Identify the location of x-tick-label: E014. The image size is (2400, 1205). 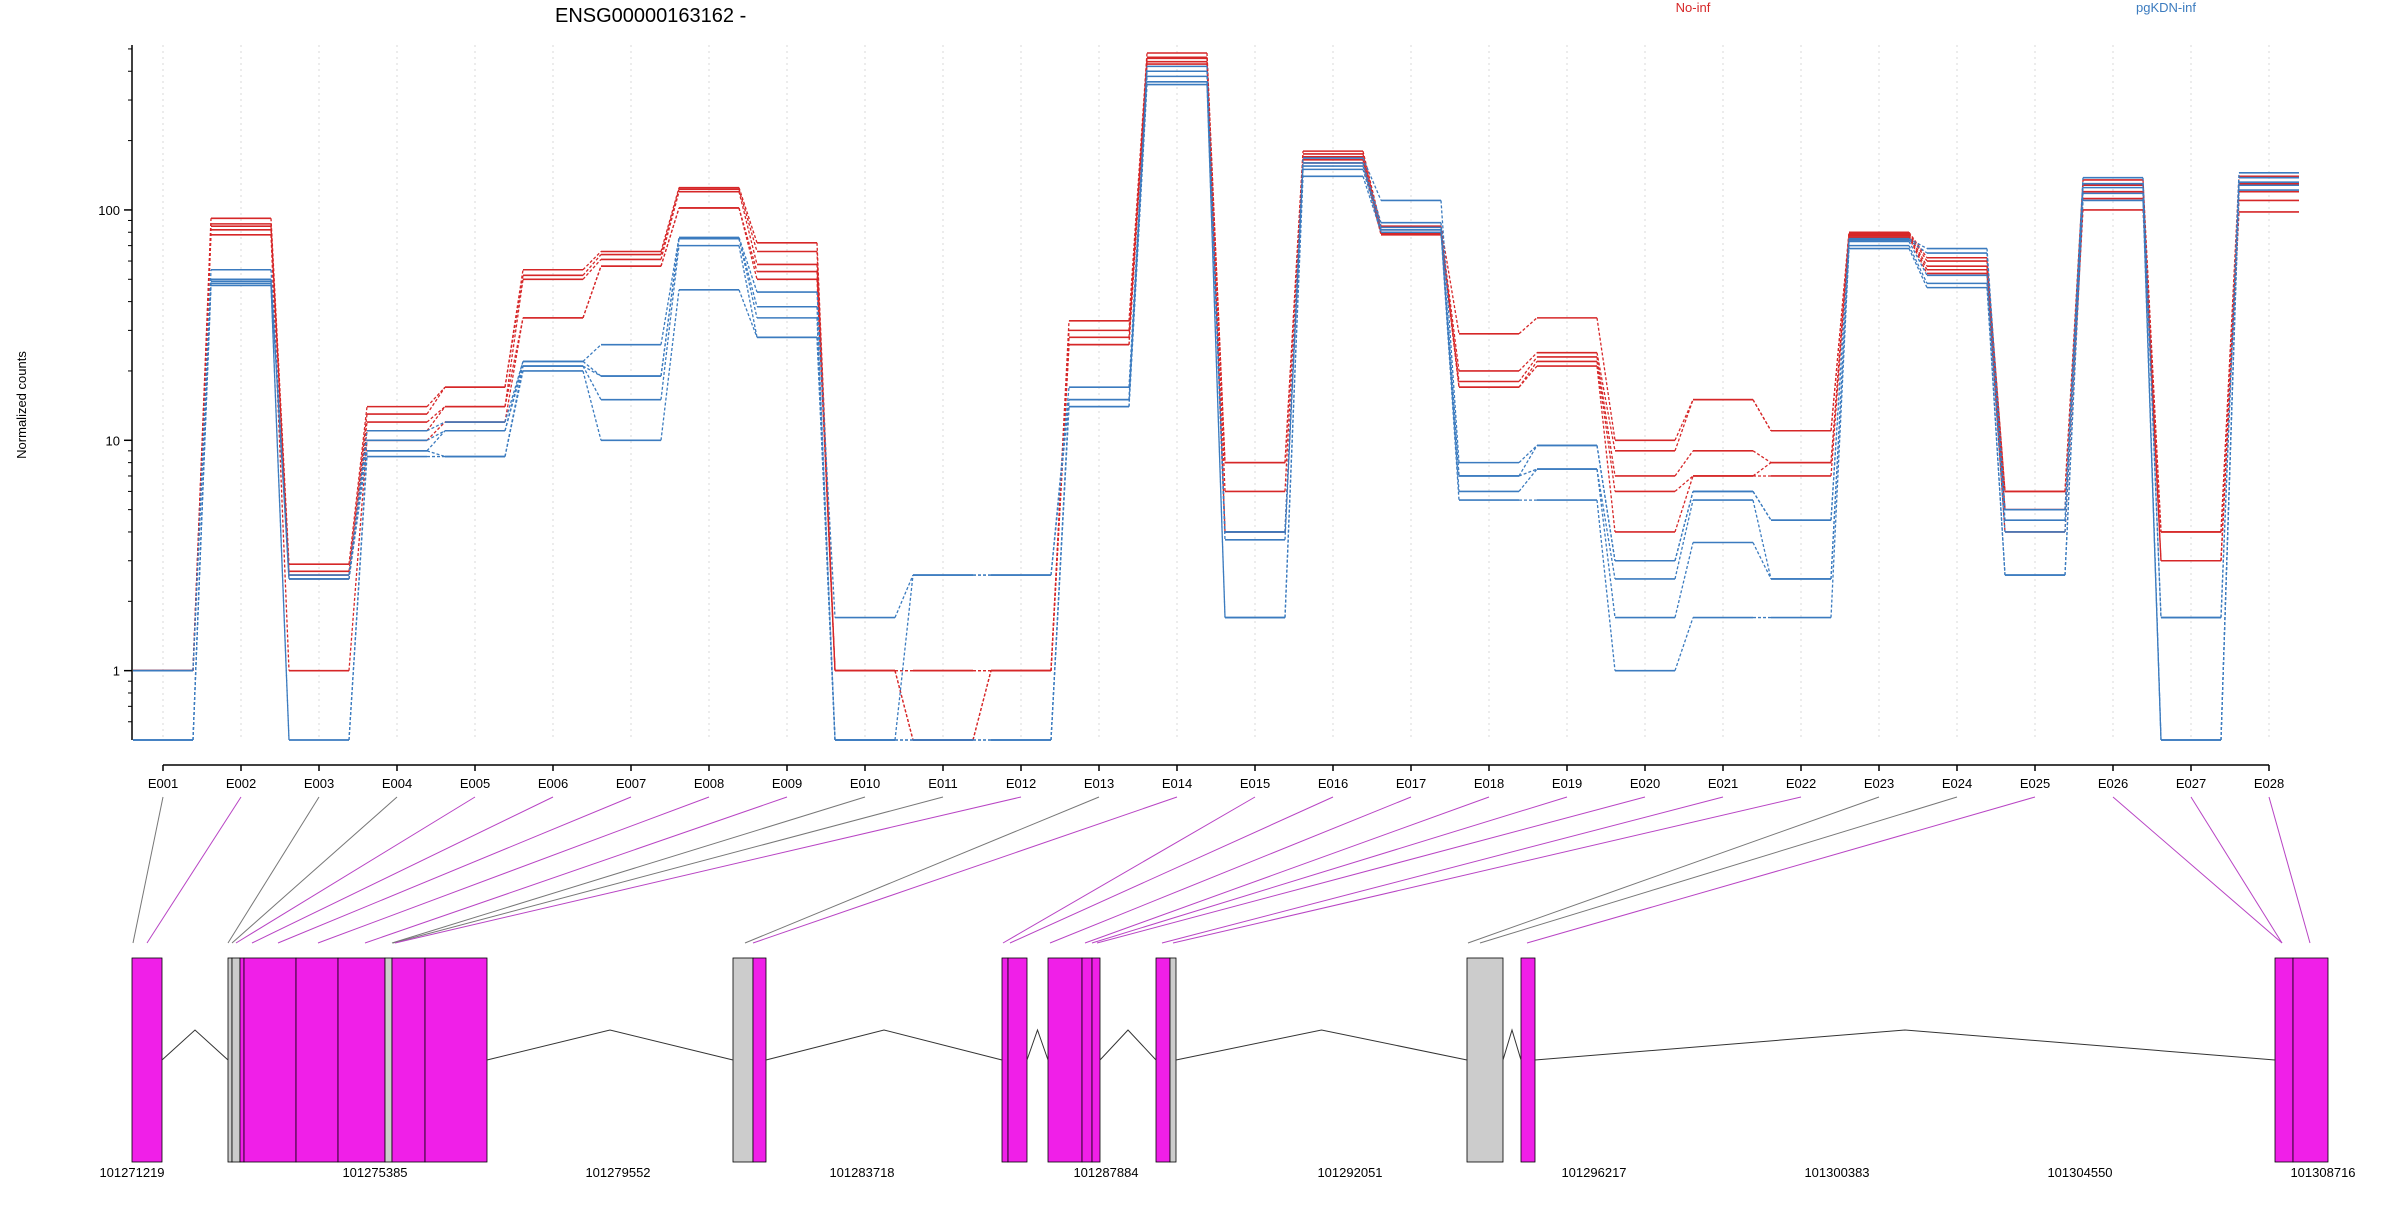
(1177, 783).